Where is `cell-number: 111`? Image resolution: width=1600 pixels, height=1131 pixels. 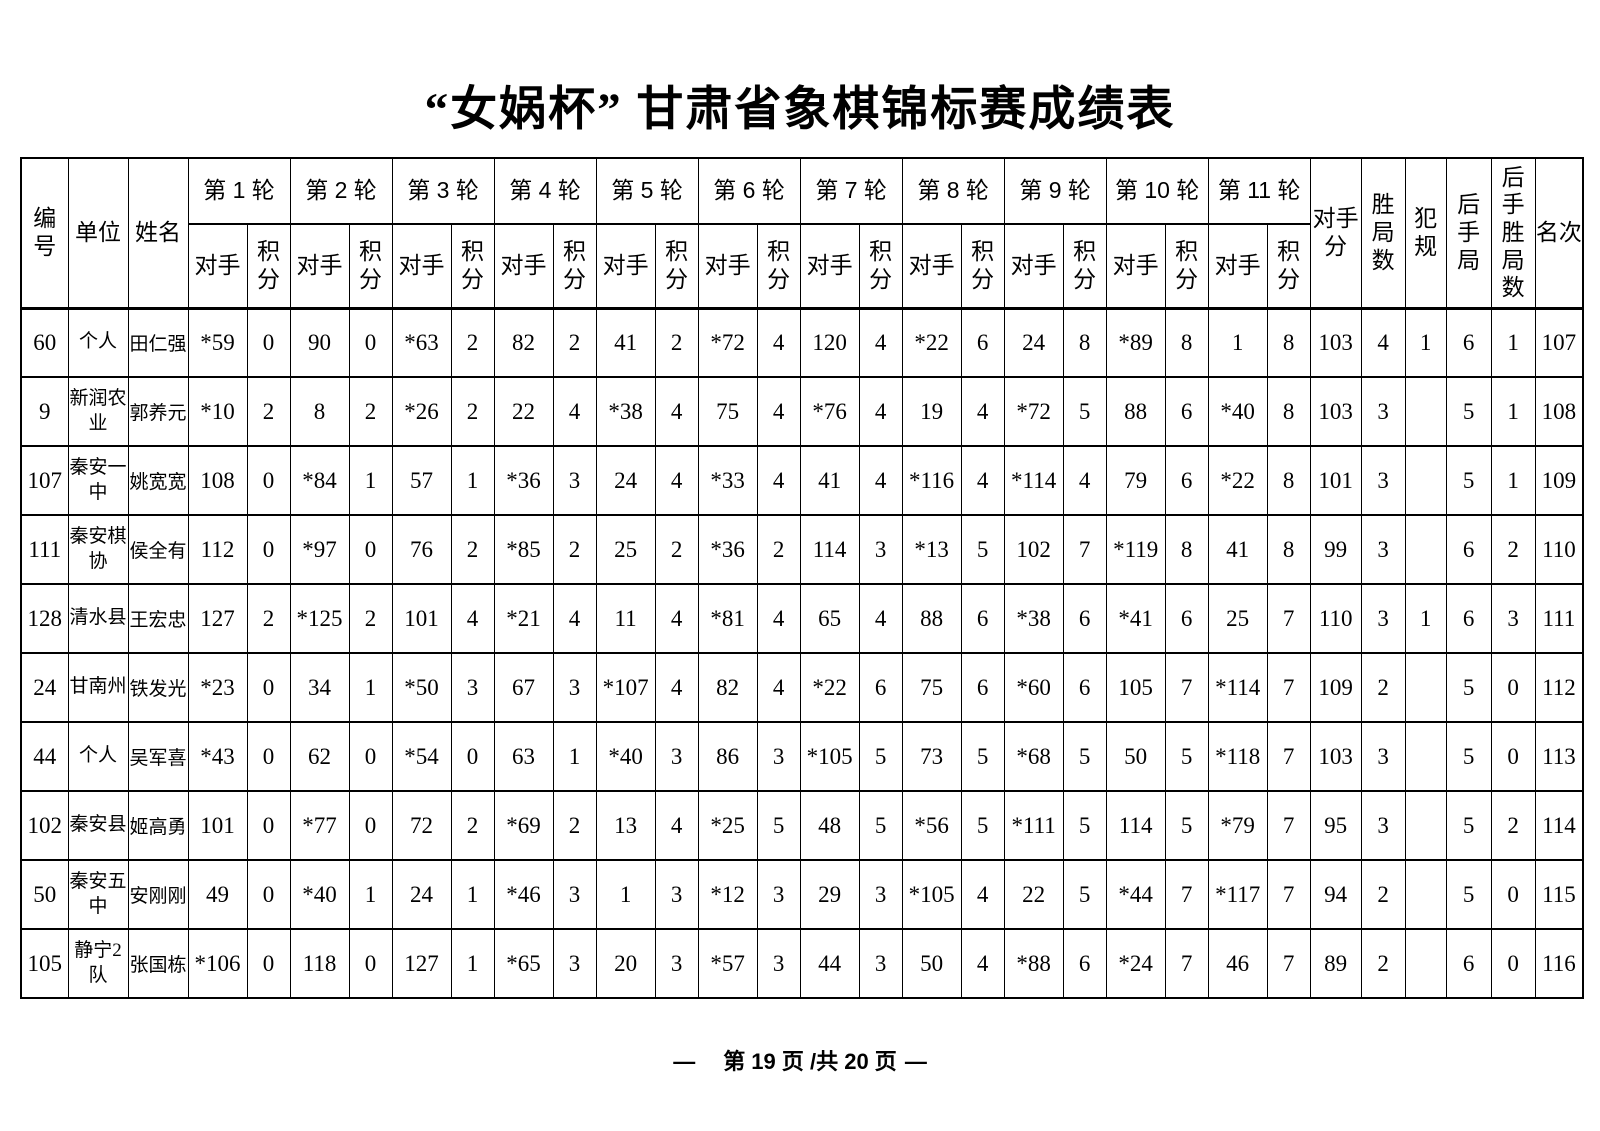
cell-number: 111 is located at coordinates (44, 549).